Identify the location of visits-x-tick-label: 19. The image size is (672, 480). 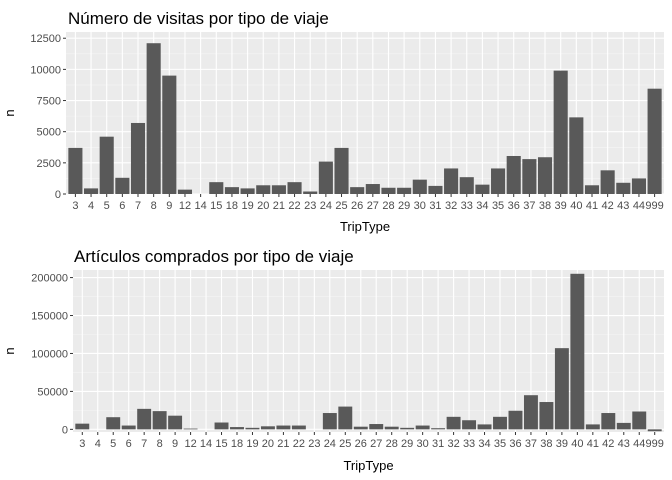
(247, 206).